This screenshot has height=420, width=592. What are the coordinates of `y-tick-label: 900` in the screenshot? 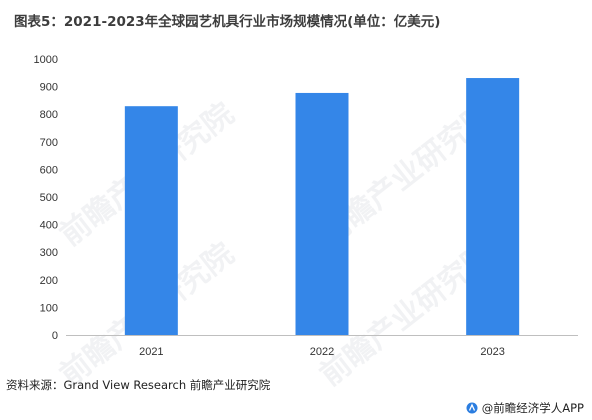 It's located at (49, 88).